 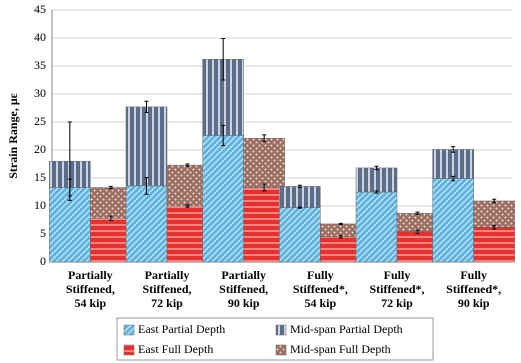 I want to click on x-tick-label: Partially Stiffened, 54 kip, so click(x=90, y=289).